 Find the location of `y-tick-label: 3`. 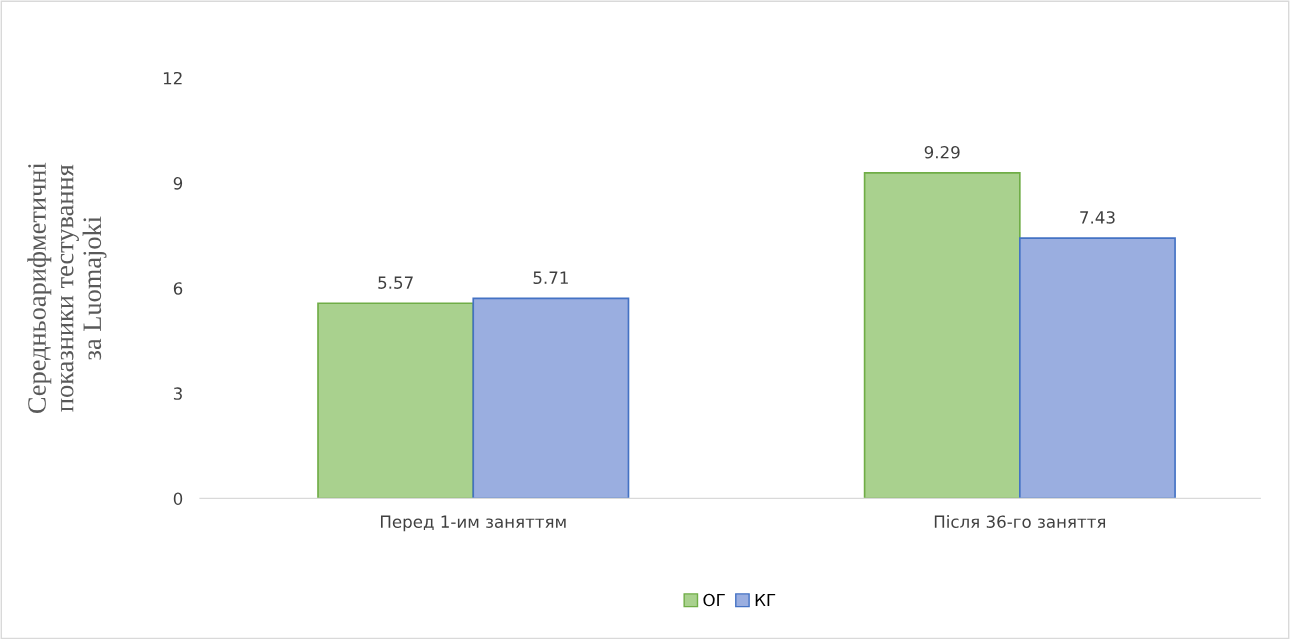

y-tick-label: 3 is located at coordinates (177, 393).